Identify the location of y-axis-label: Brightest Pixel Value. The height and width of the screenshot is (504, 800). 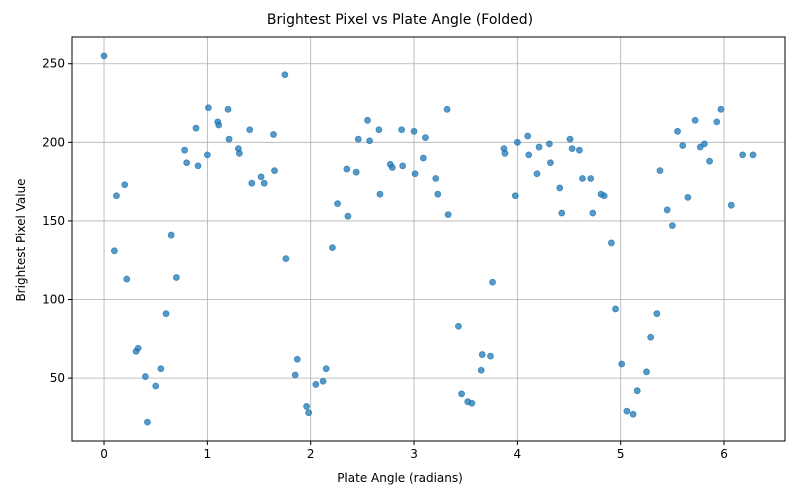
(21, 239).